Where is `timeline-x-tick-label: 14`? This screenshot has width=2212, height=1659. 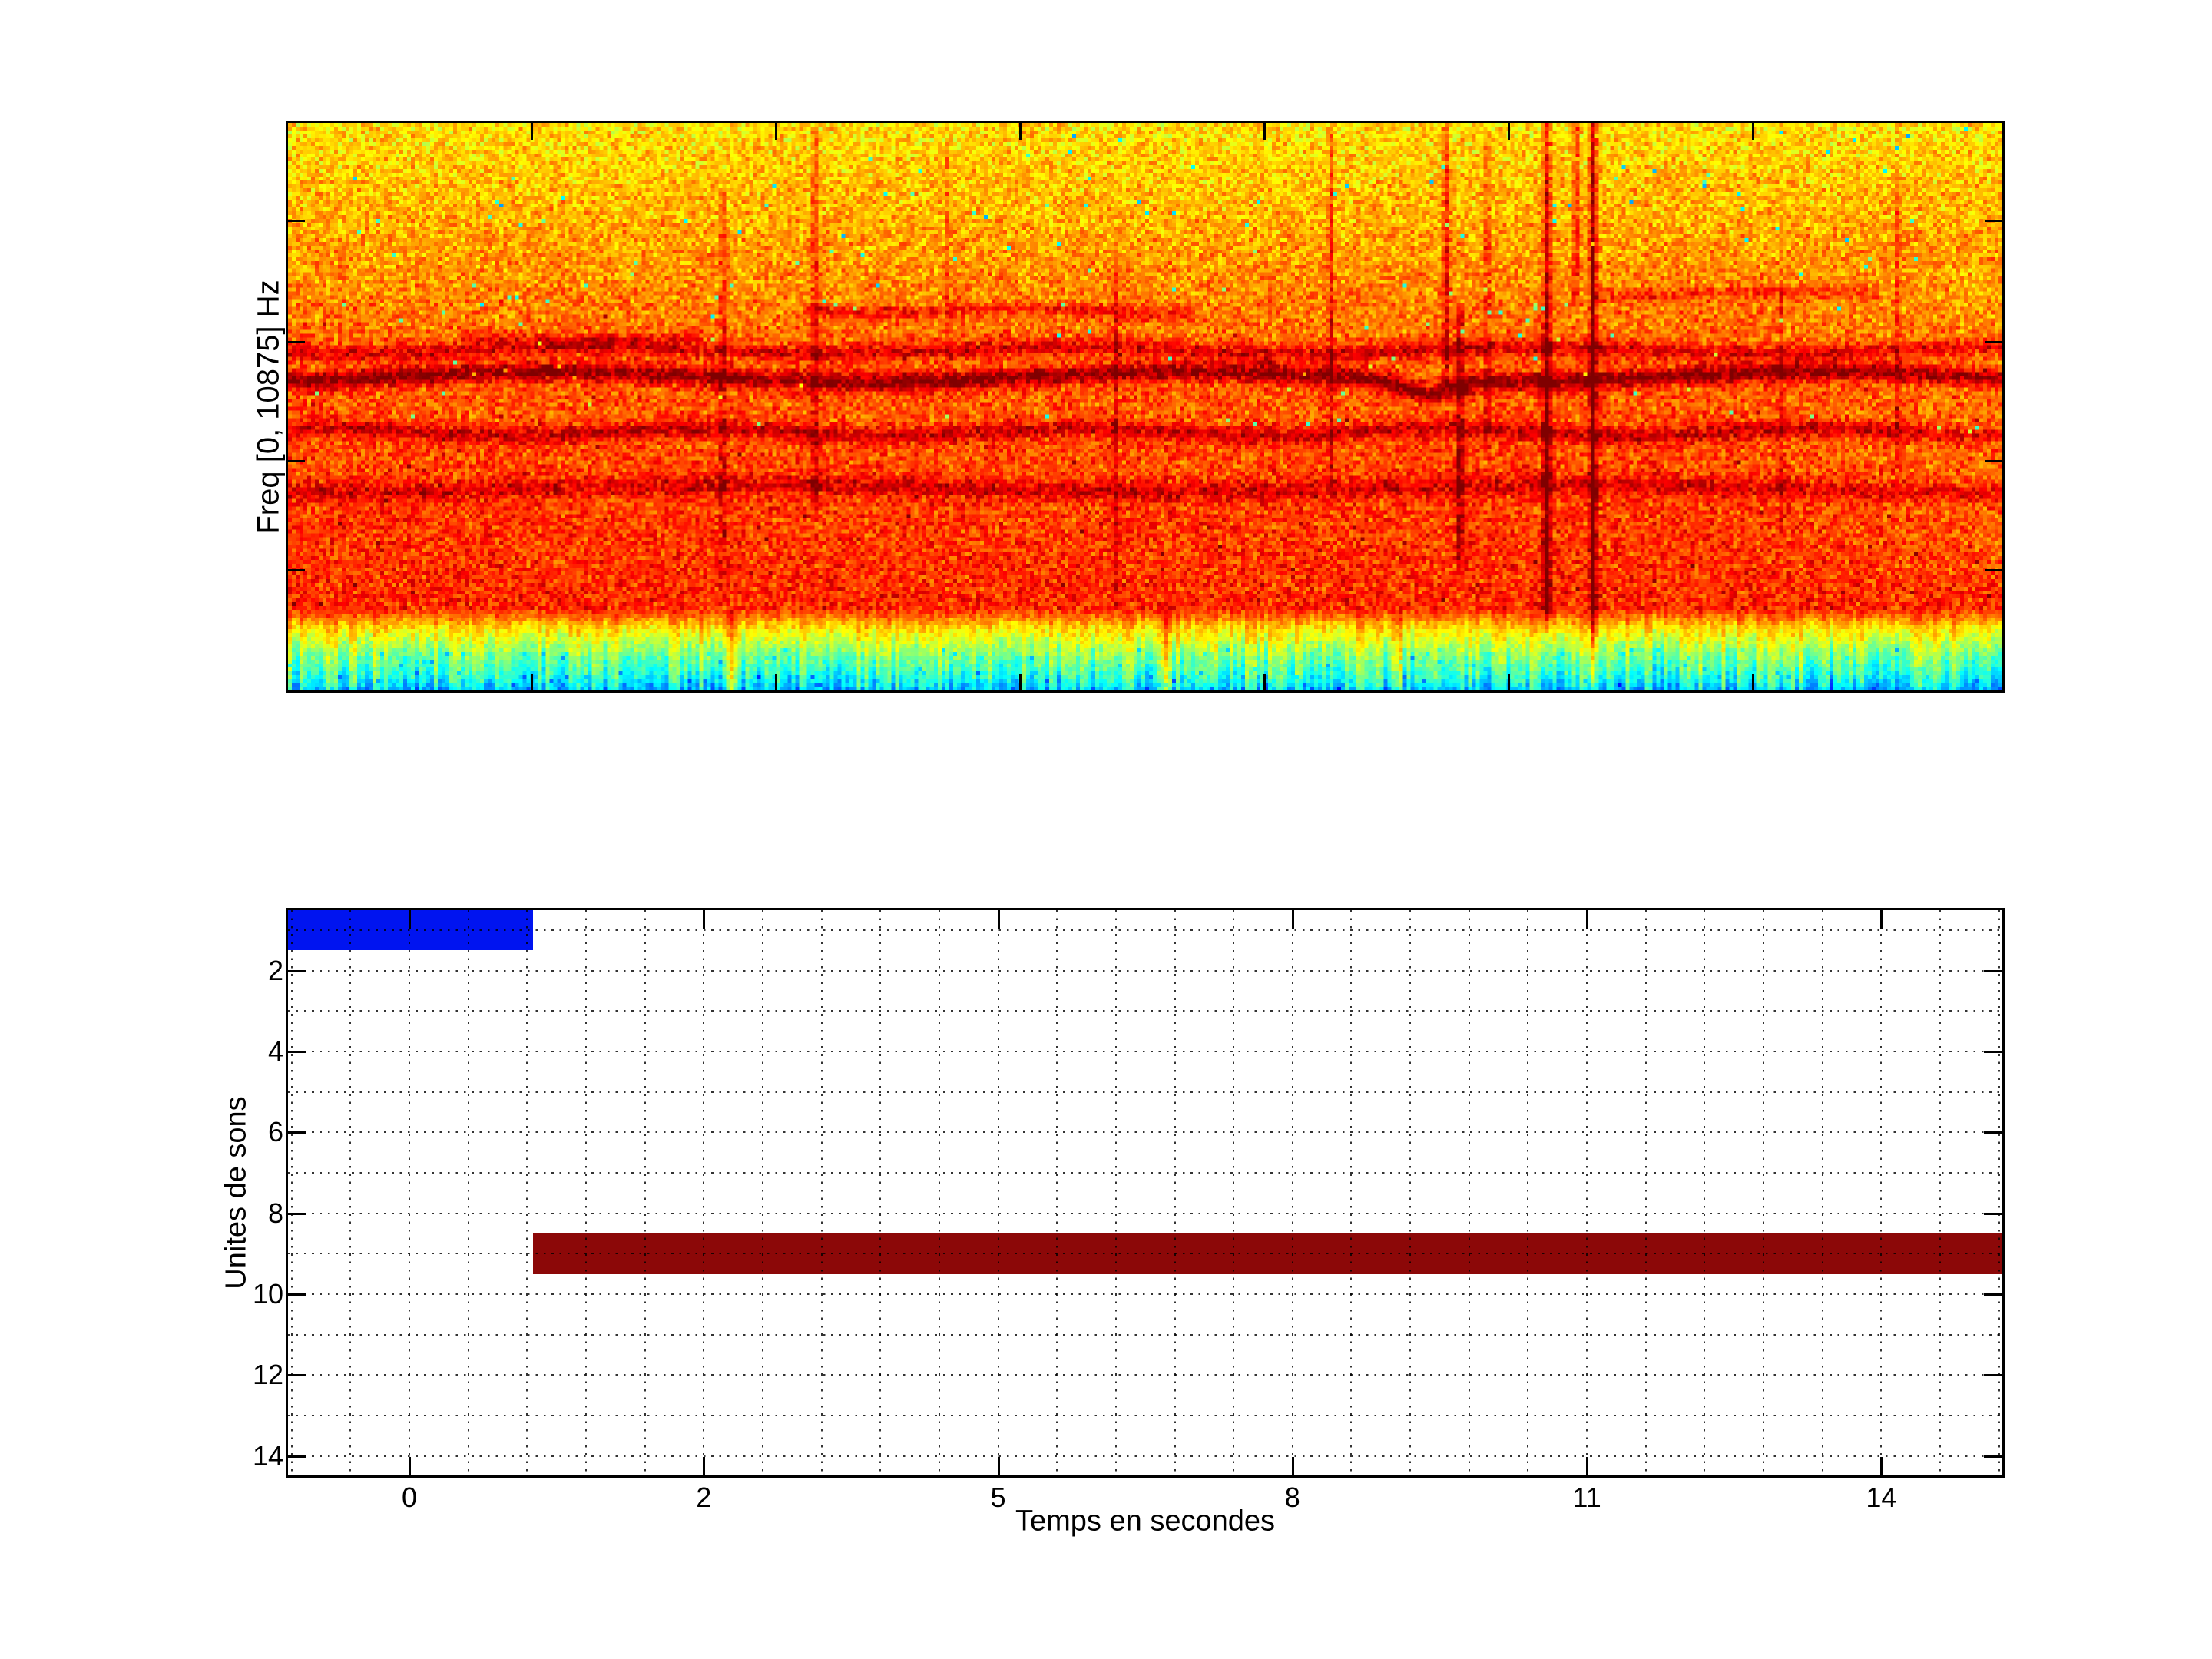
timeline-x-tick-label: 14 is located at coordinates (1882, 1498).